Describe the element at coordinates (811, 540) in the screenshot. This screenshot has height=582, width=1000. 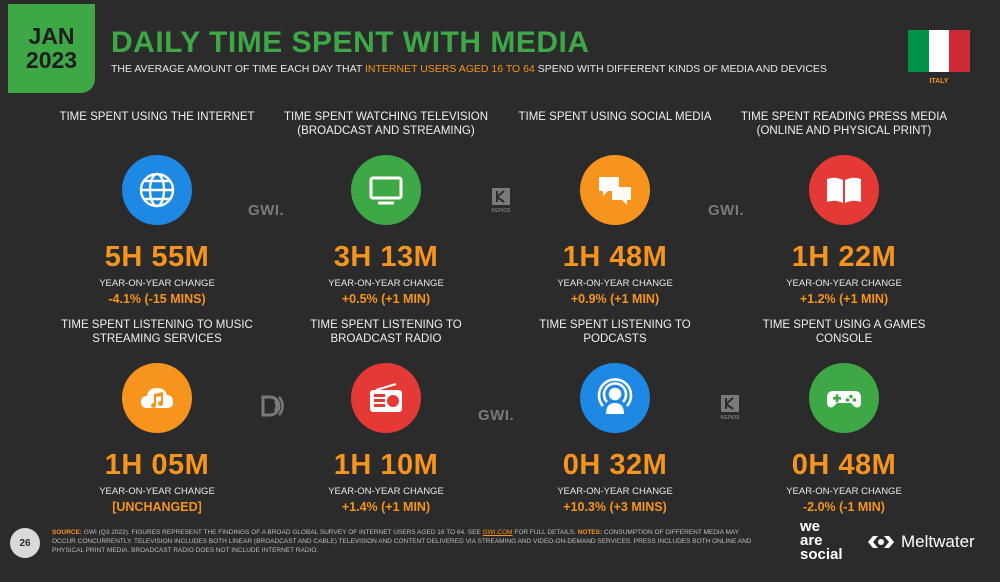
I see `brand-are: are` at that location.